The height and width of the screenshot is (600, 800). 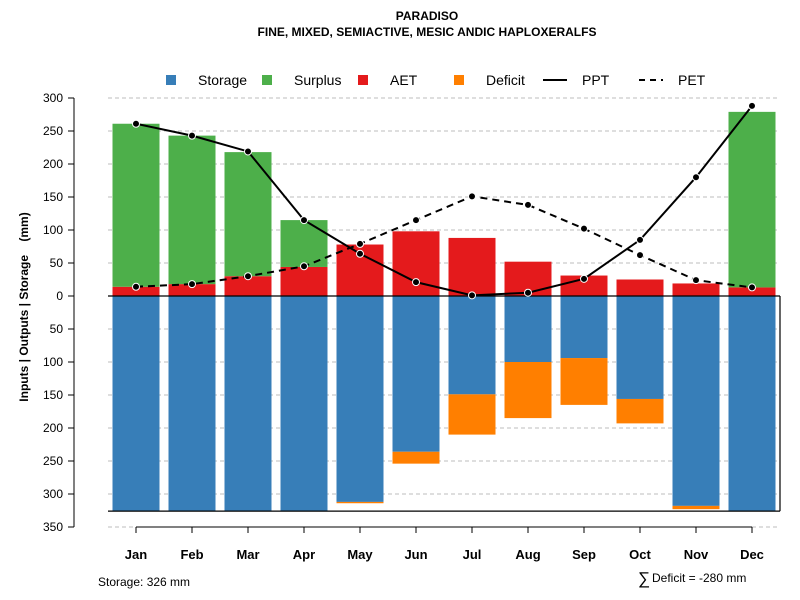 What do you see at coordinates (247, 554) in the screenshot?
I see `x-tick-label: Mar` at bounding box center [247, 554].